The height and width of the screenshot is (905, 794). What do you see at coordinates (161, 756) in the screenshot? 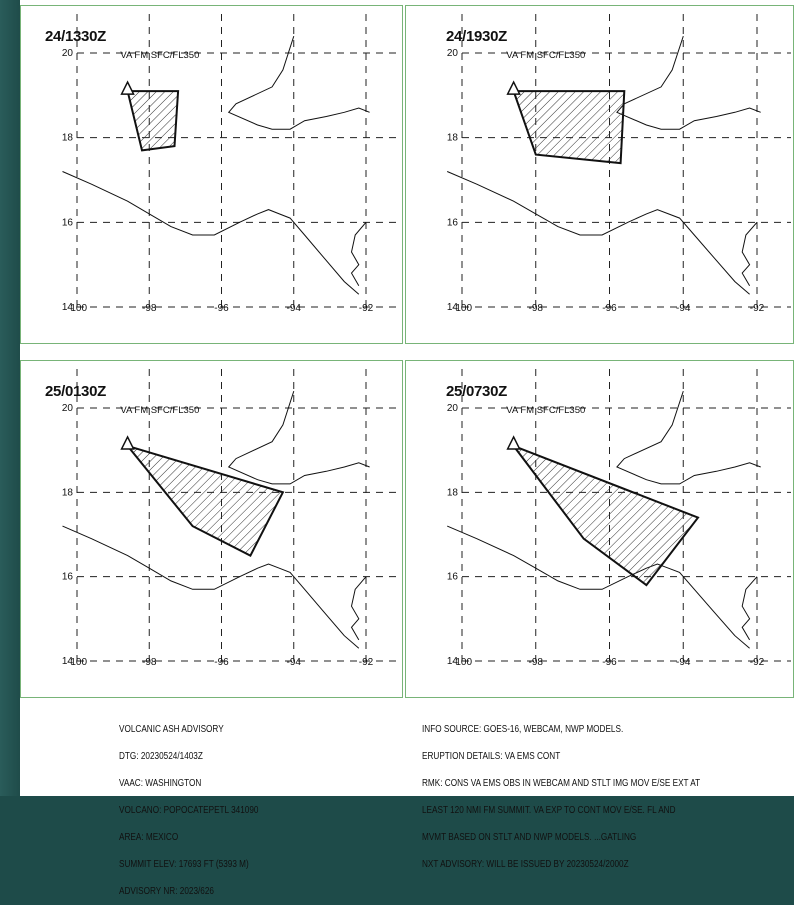
I see `advisory-line: DTG: 20230524/1403Z` at bounding box center [161, 756].